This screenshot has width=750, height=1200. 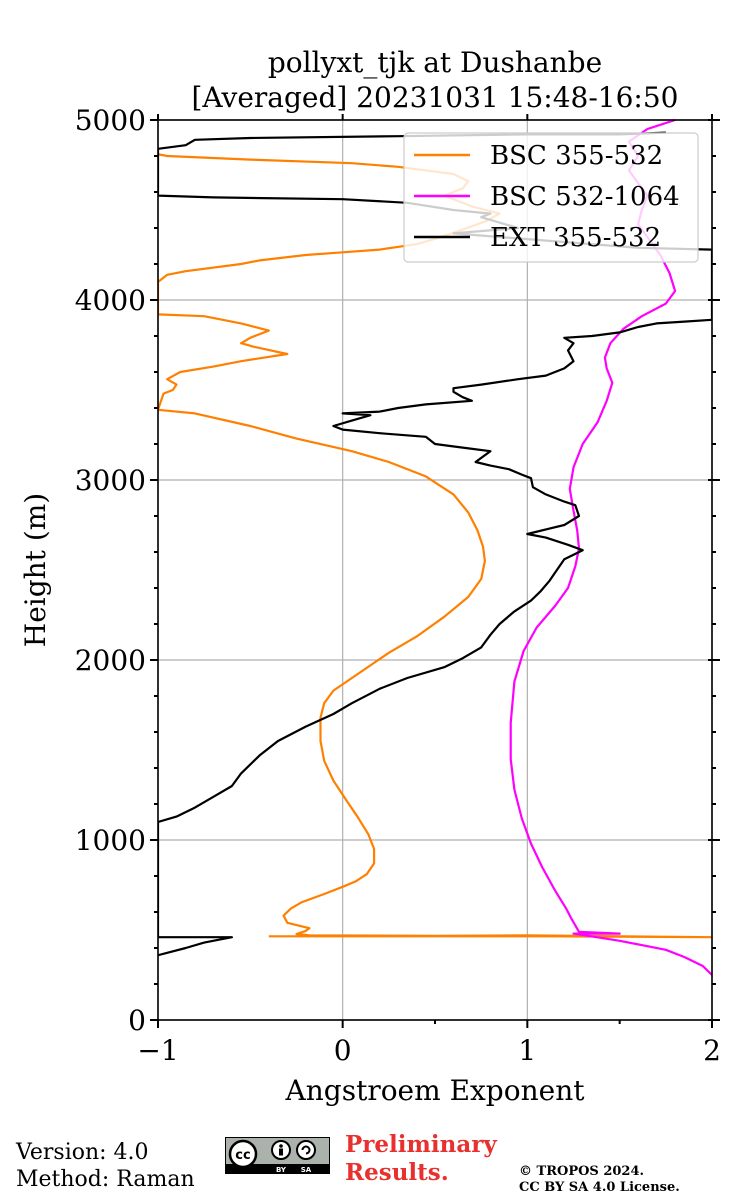 What do you see at coordinates (435, 97) in the screenshot?
I see `chart-subtitle: [Averaged] 20231031 15:48-16:50` at bounding box center [435, 97].